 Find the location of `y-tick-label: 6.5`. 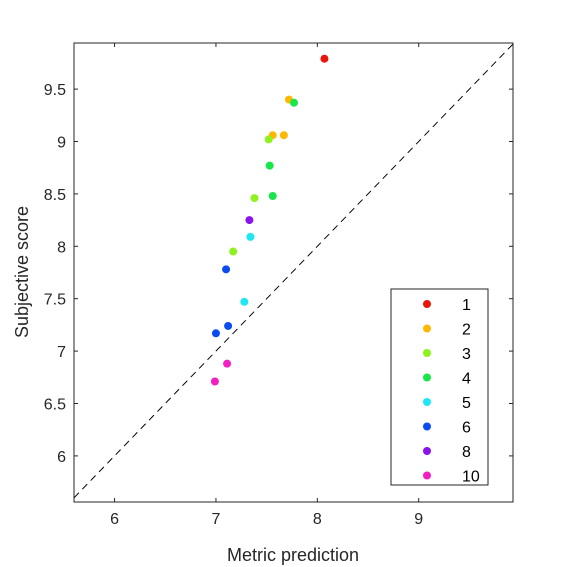

y-tick-label: 6.5 is located at coordinates (55, 404).